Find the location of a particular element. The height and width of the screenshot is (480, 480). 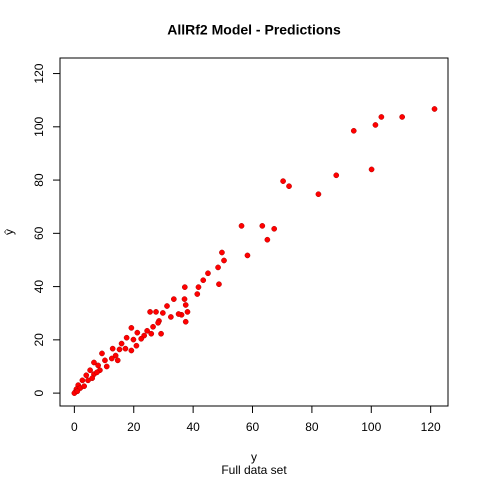

y-tick-label: 40 is located at coordinates (39, 287).